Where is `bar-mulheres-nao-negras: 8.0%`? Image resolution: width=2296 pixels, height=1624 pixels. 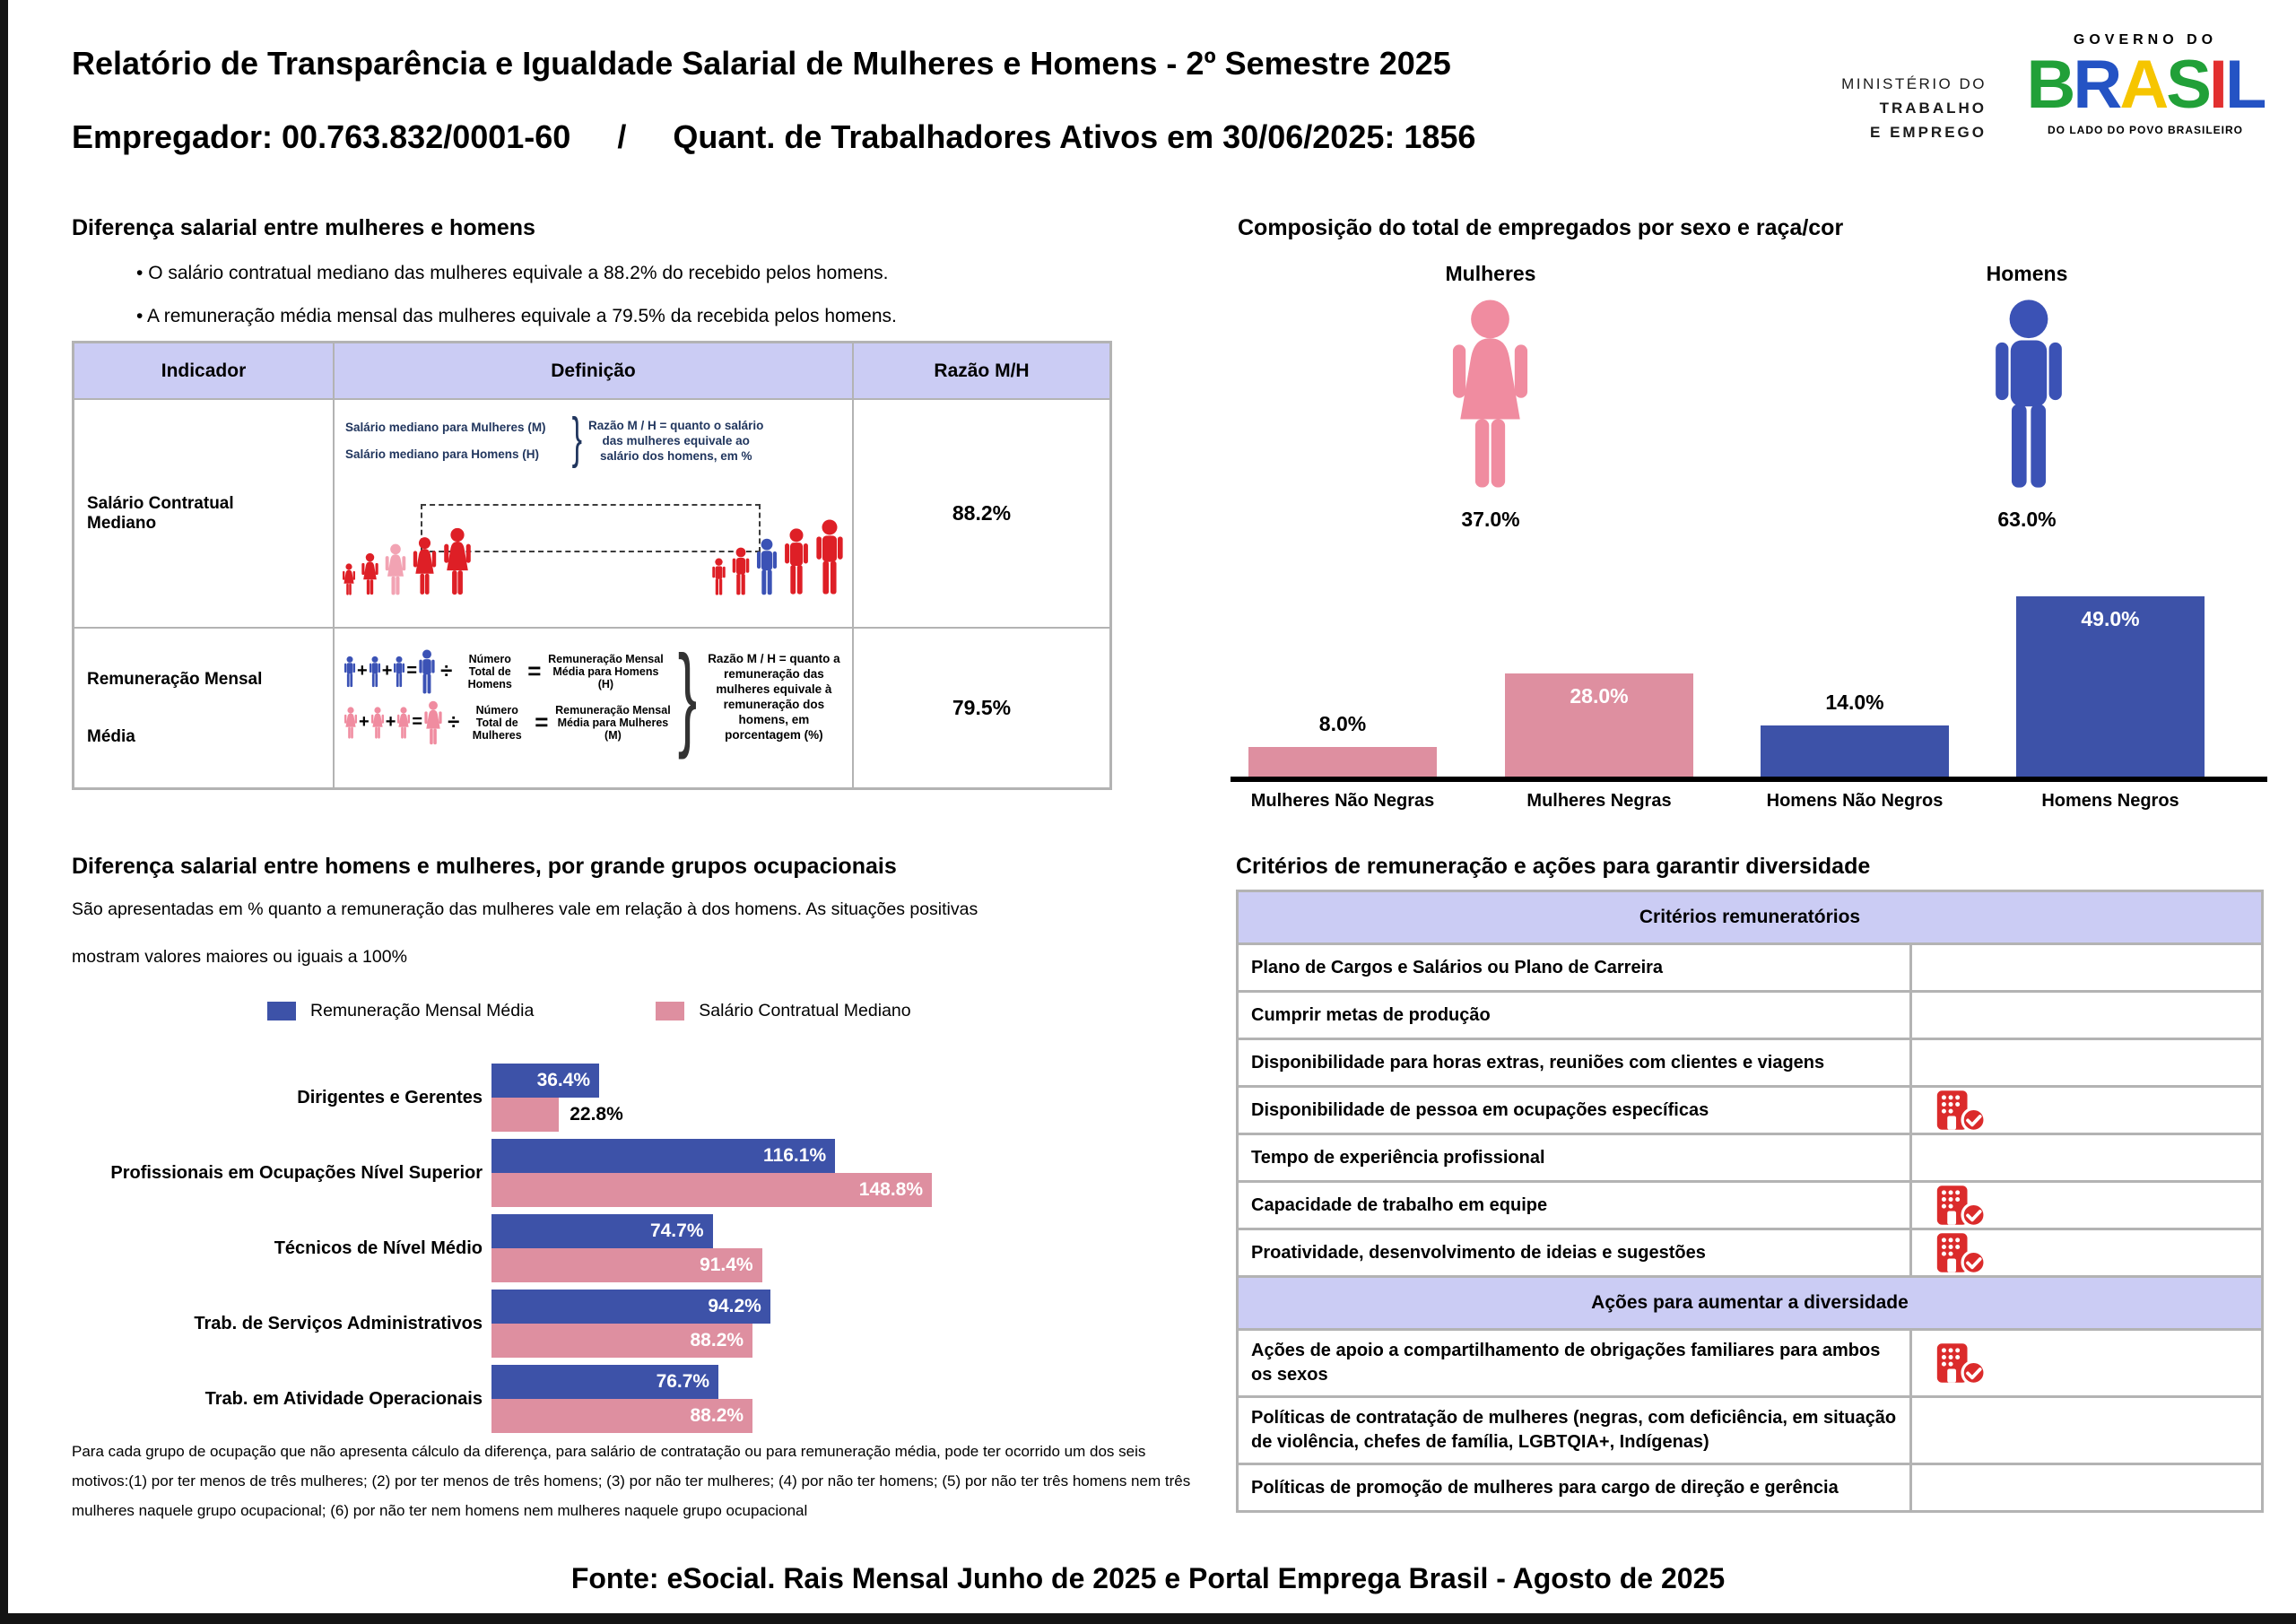 bar-mulheres-nao-negras: 8.0% is located at coordinates (1342, 744).